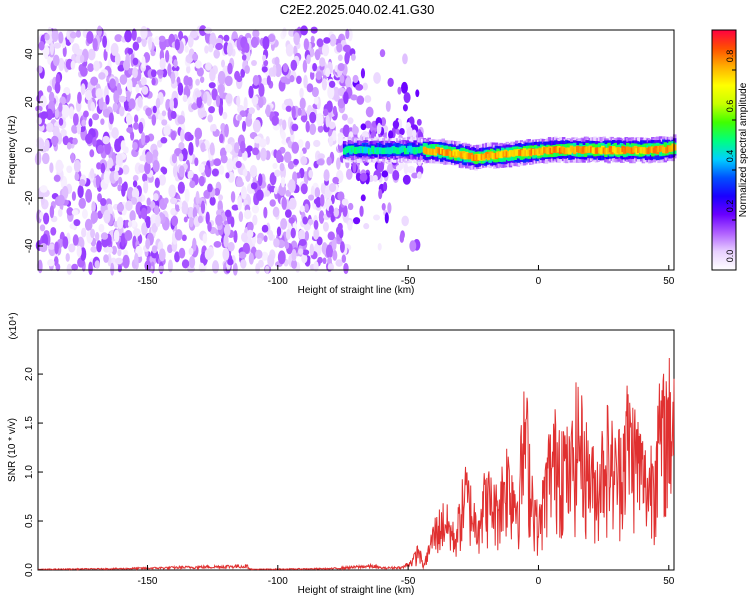 The height and width of the screenshot is (600, 750). I want to click on colorbar-tick-label: 0.4, so click(730, 156).